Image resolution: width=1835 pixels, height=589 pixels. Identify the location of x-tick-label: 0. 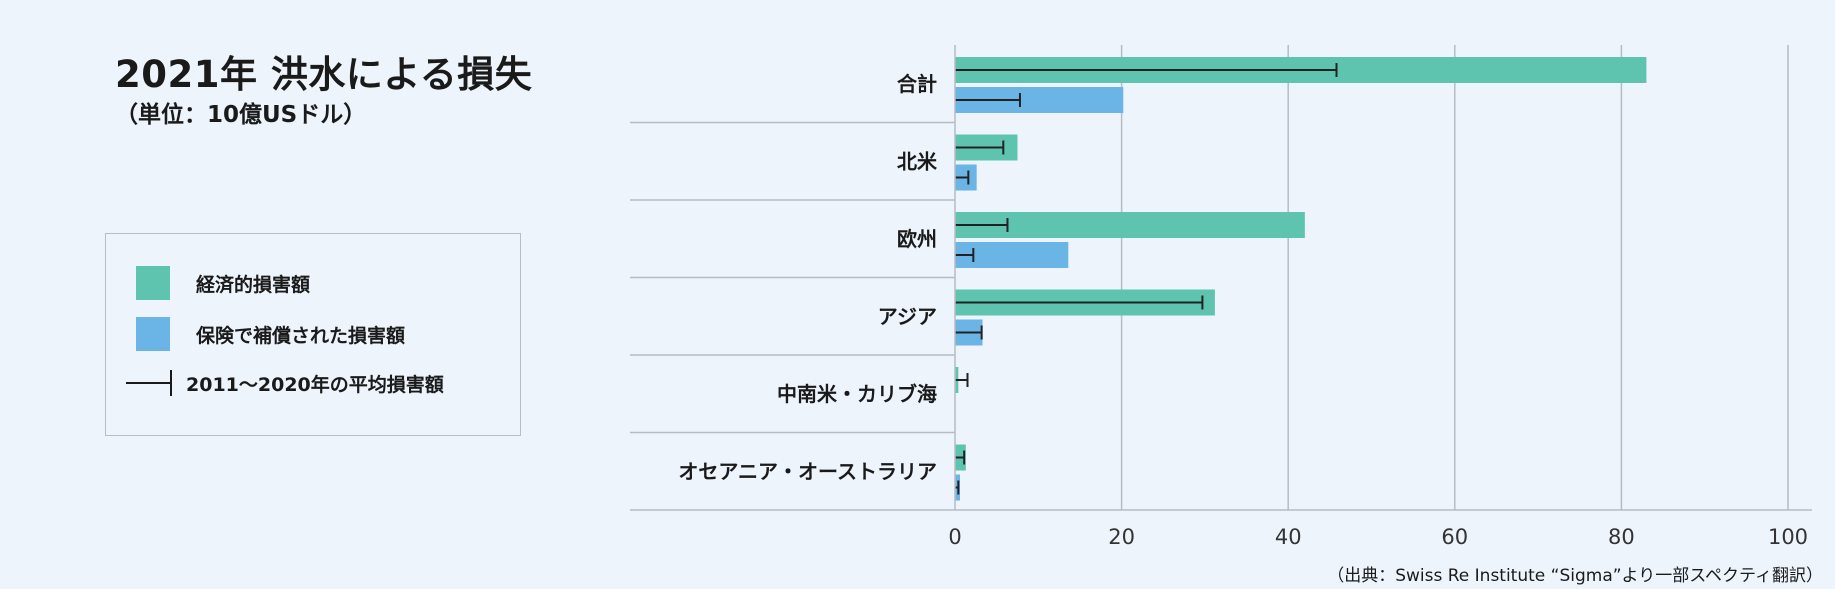
(954, 537).